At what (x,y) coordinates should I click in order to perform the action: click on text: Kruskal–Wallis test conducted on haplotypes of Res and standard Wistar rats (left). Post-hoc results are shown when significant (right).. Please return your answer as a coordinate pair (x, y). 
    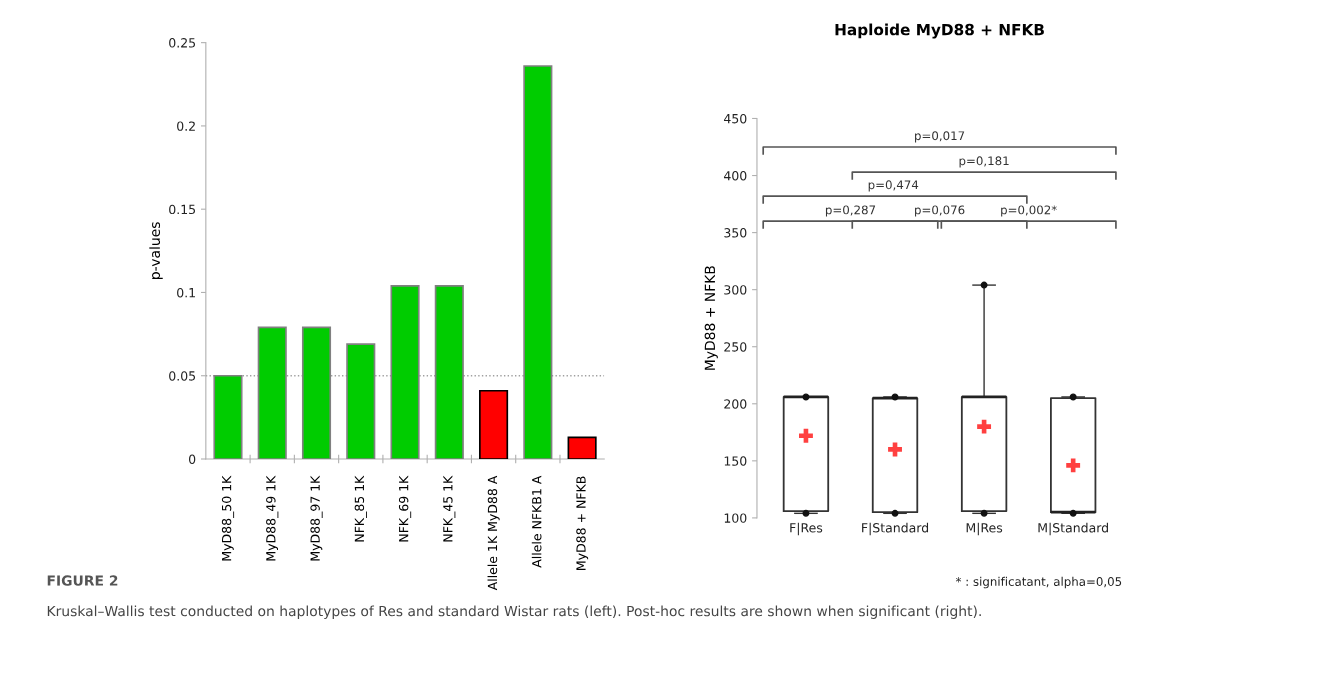
    Looking at the image, I should click on (514, 612).